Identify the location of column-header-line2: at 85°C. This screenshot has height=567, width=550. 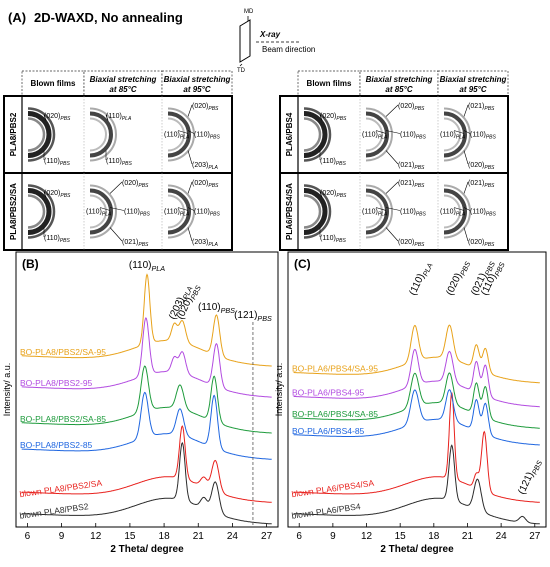
(122, 89).